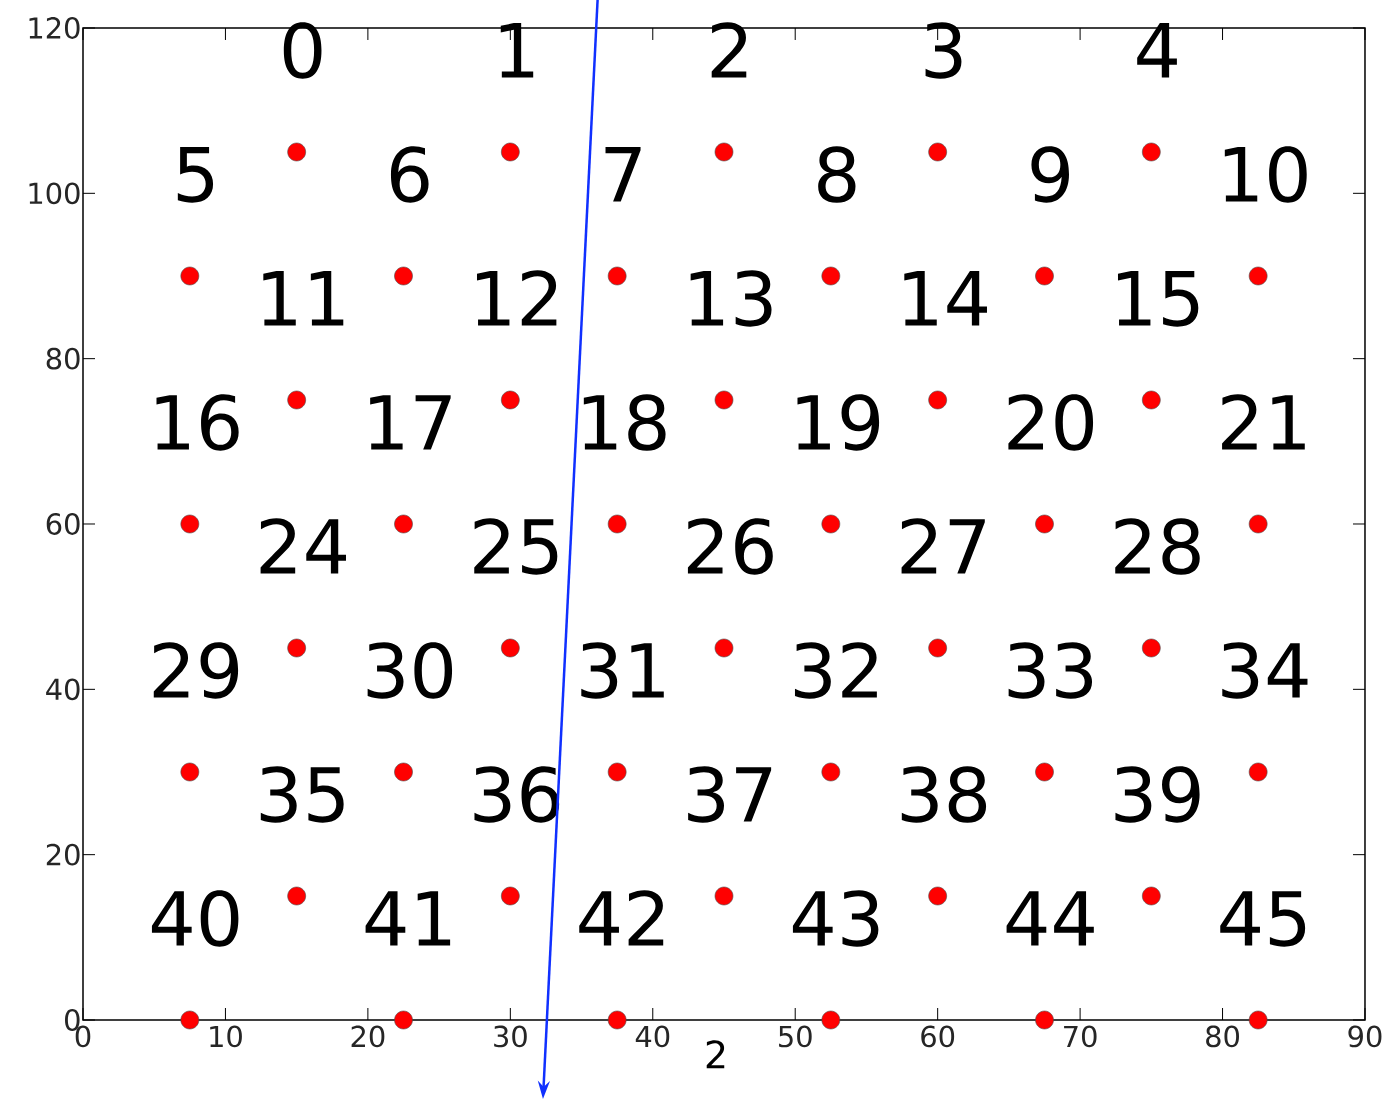  Describe the element at coordinates (1222, 1036) in the screenshot. I see `x-tick-label: 80` at that location.